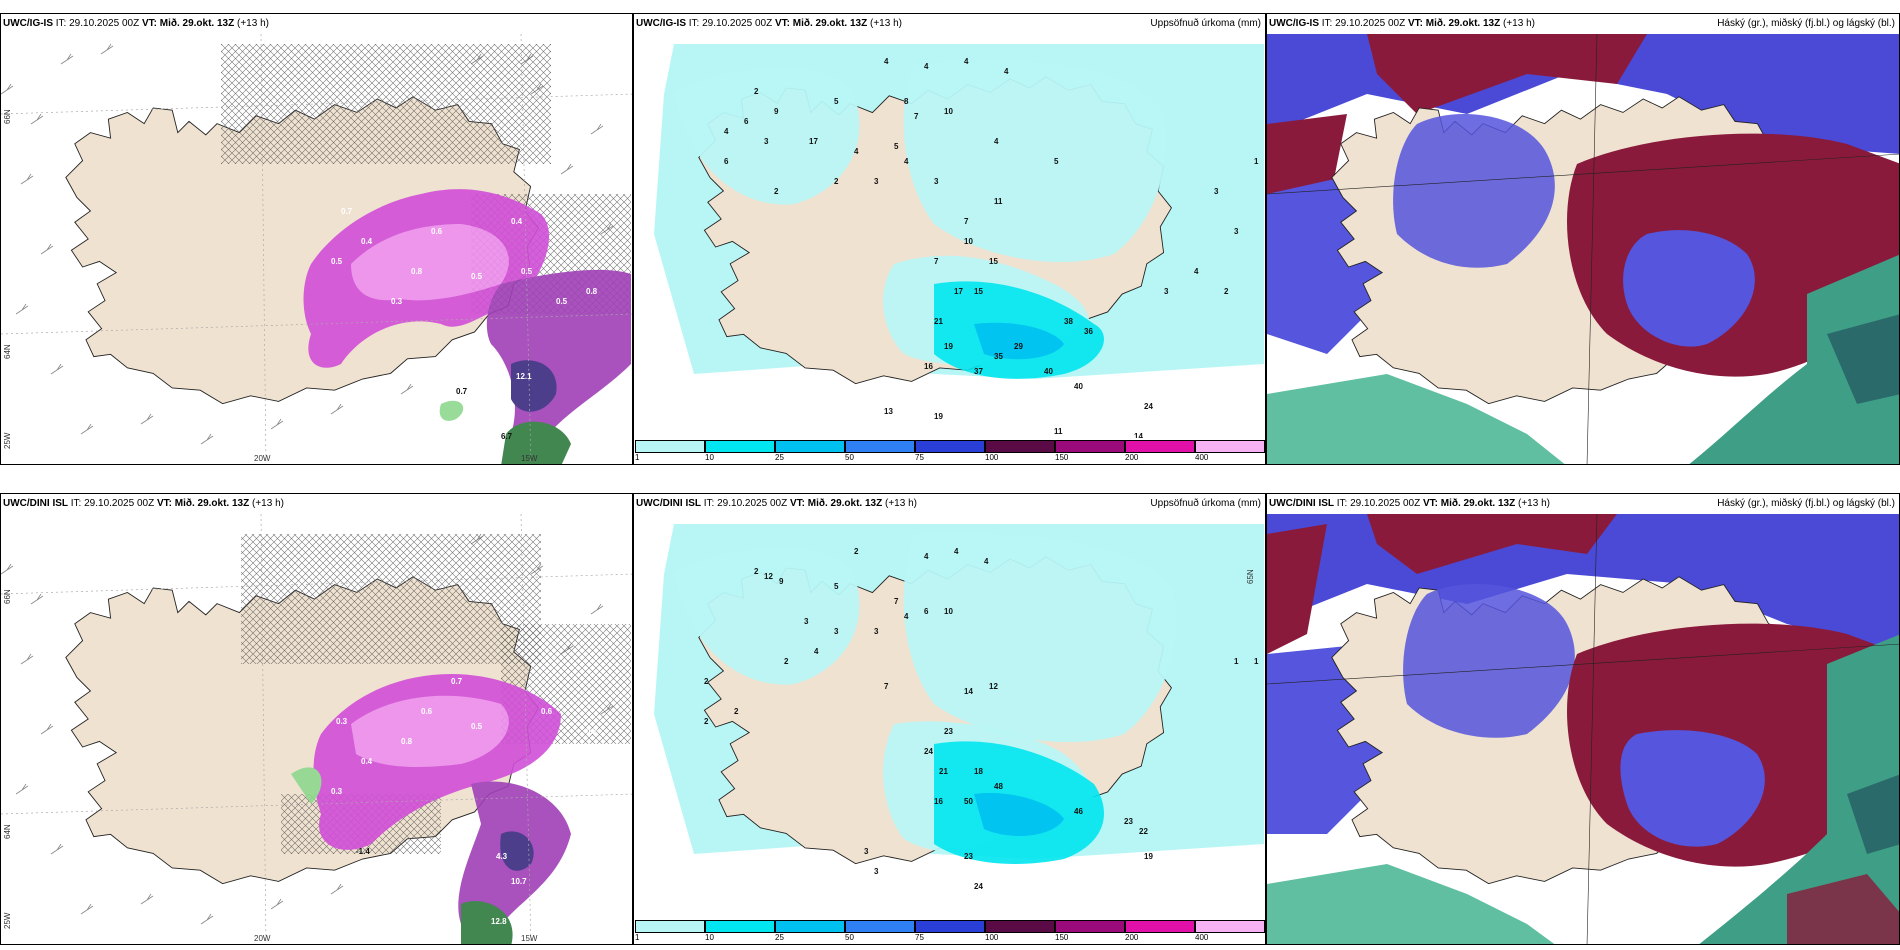 This screenshot has width=1900, height=950. I want to click on lat-label-66: 66N, so click(7, 596).